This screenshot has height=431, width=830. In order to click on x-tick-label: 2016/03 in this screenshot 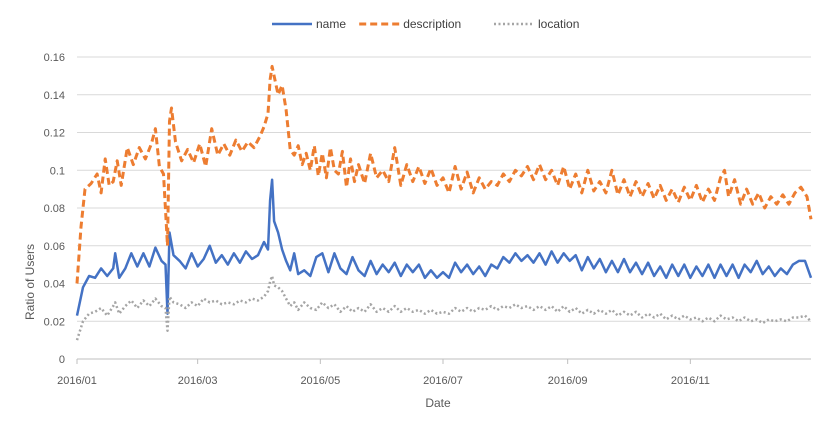, I will do `click(198, 381)`.